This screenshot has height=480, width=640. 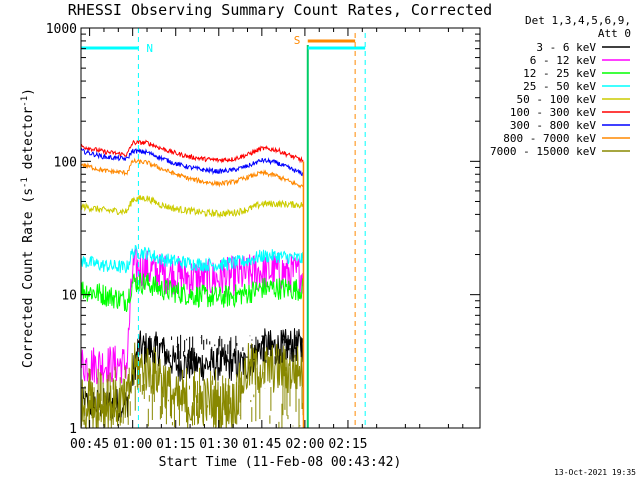 I want to click on series-12to25keV-kev, so click(x=192, y=292).